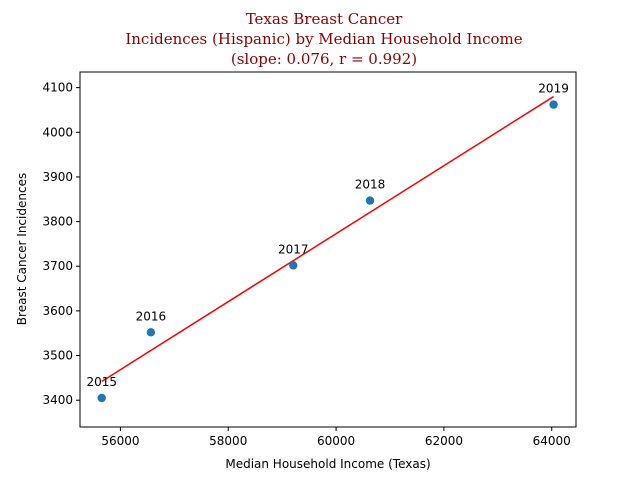 Image resolution: width=640 pixels, height=480 pixels. I want to click on x-tick-label: 64000, so click(552, 441).